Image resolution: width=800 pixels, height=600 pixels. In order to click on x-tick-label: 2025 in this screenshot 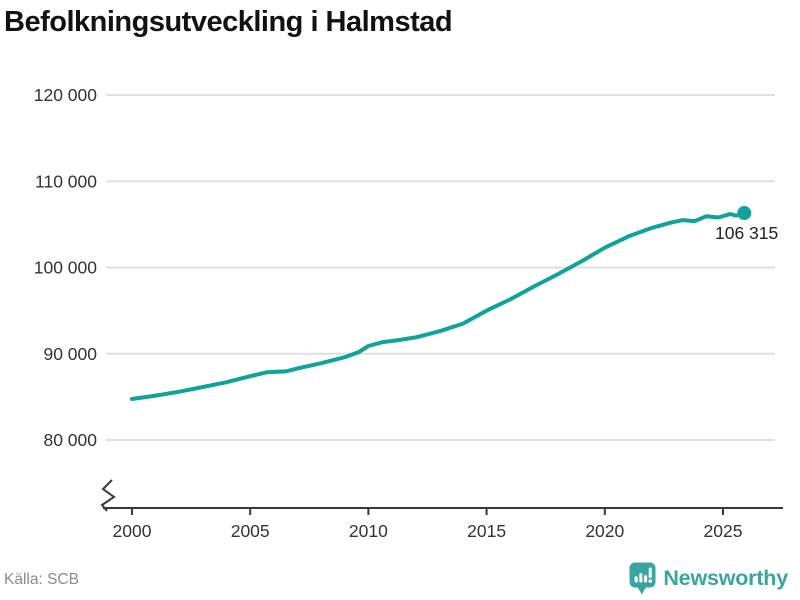, I will do `click(723, 531)`.